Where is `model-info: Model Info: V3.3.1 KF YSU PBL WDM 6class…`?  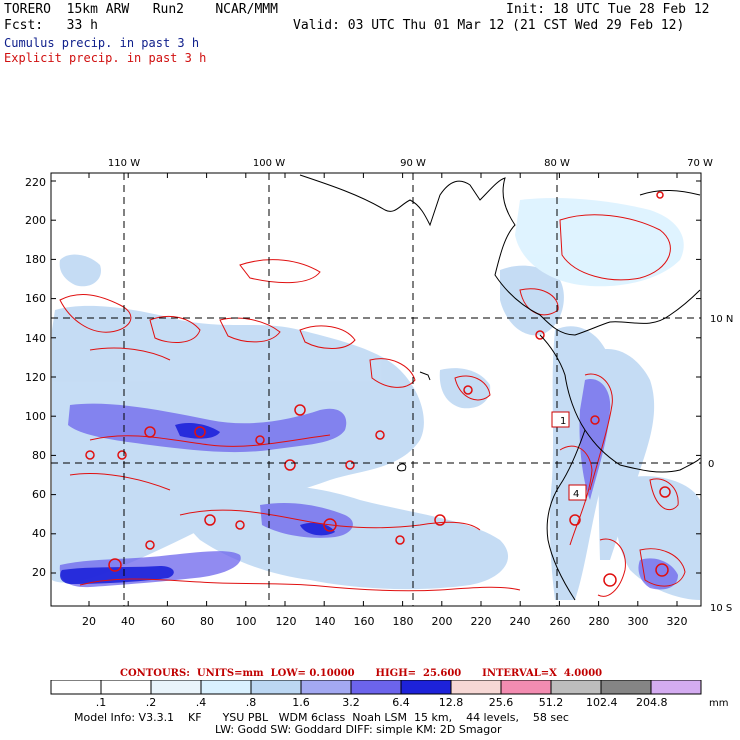 model-info: Model Info: V3.3.1 KF YSU PBL WDM 6class… is located at coordinates (321, 717).